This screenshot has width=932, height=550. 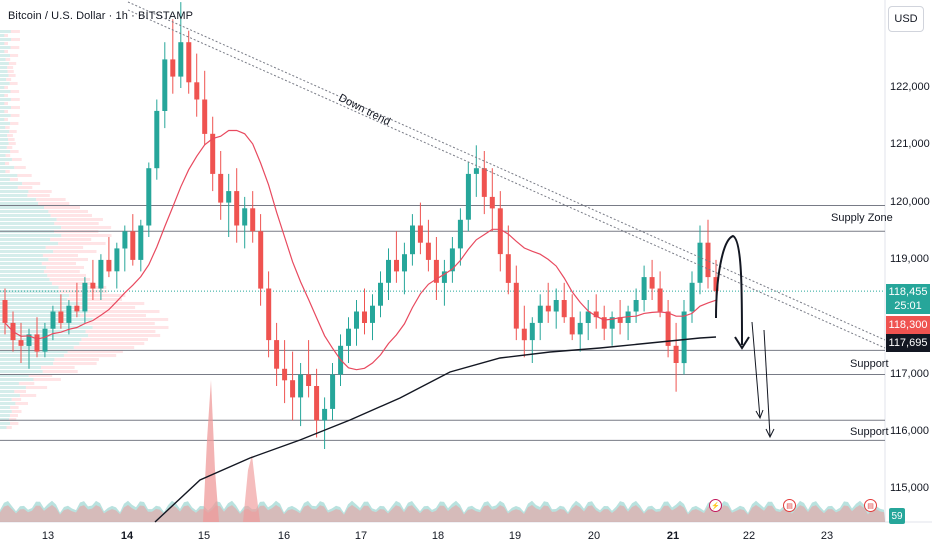 What do you see at coordinates (909, 258) in the screenshot?
I see `price-tick-label: 119,000` at bounding box center [909, 258].